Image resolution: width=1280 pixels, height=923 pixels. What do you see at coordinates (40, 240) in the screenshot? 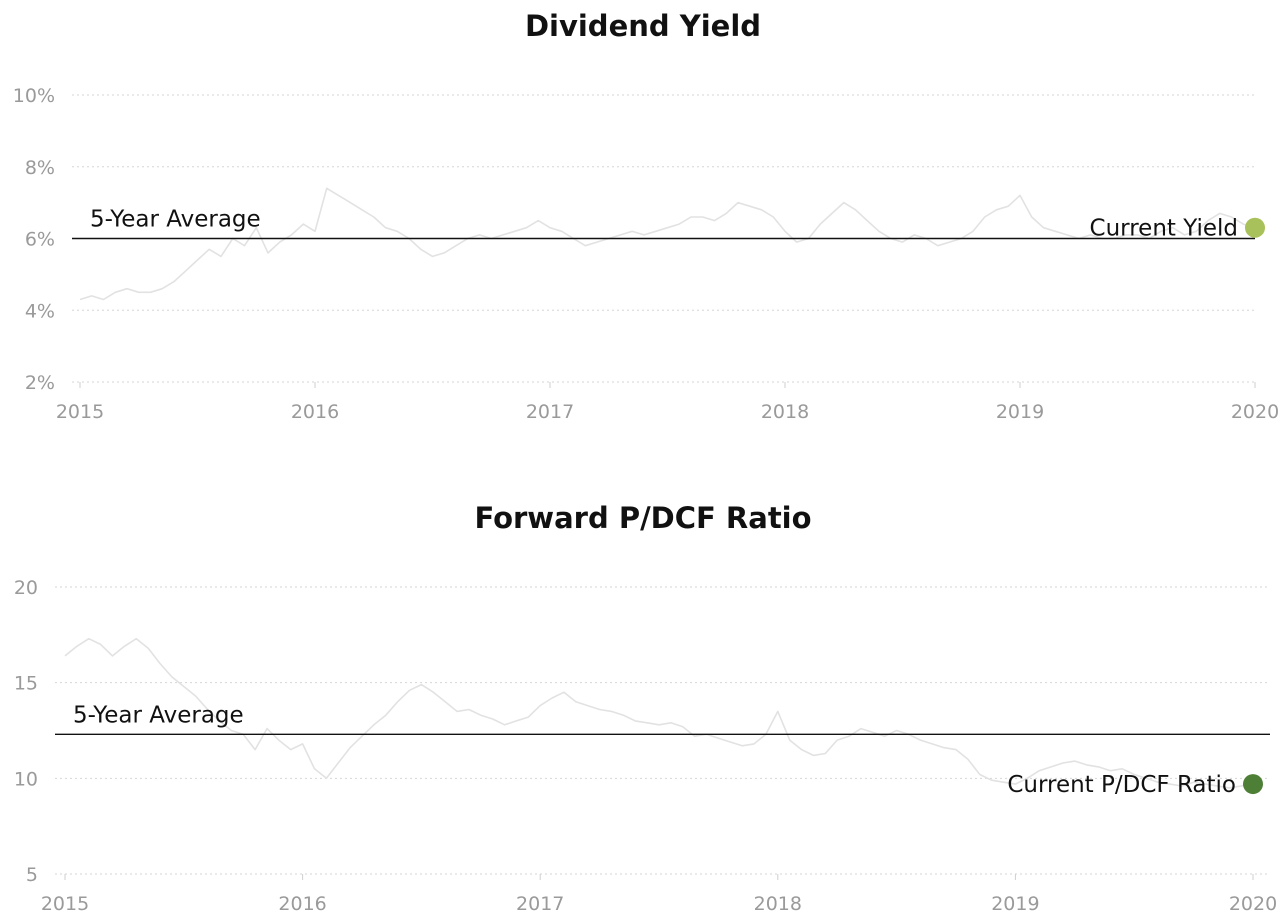
I see `y-tick-label: 6%` at bounding box center [40, 240].